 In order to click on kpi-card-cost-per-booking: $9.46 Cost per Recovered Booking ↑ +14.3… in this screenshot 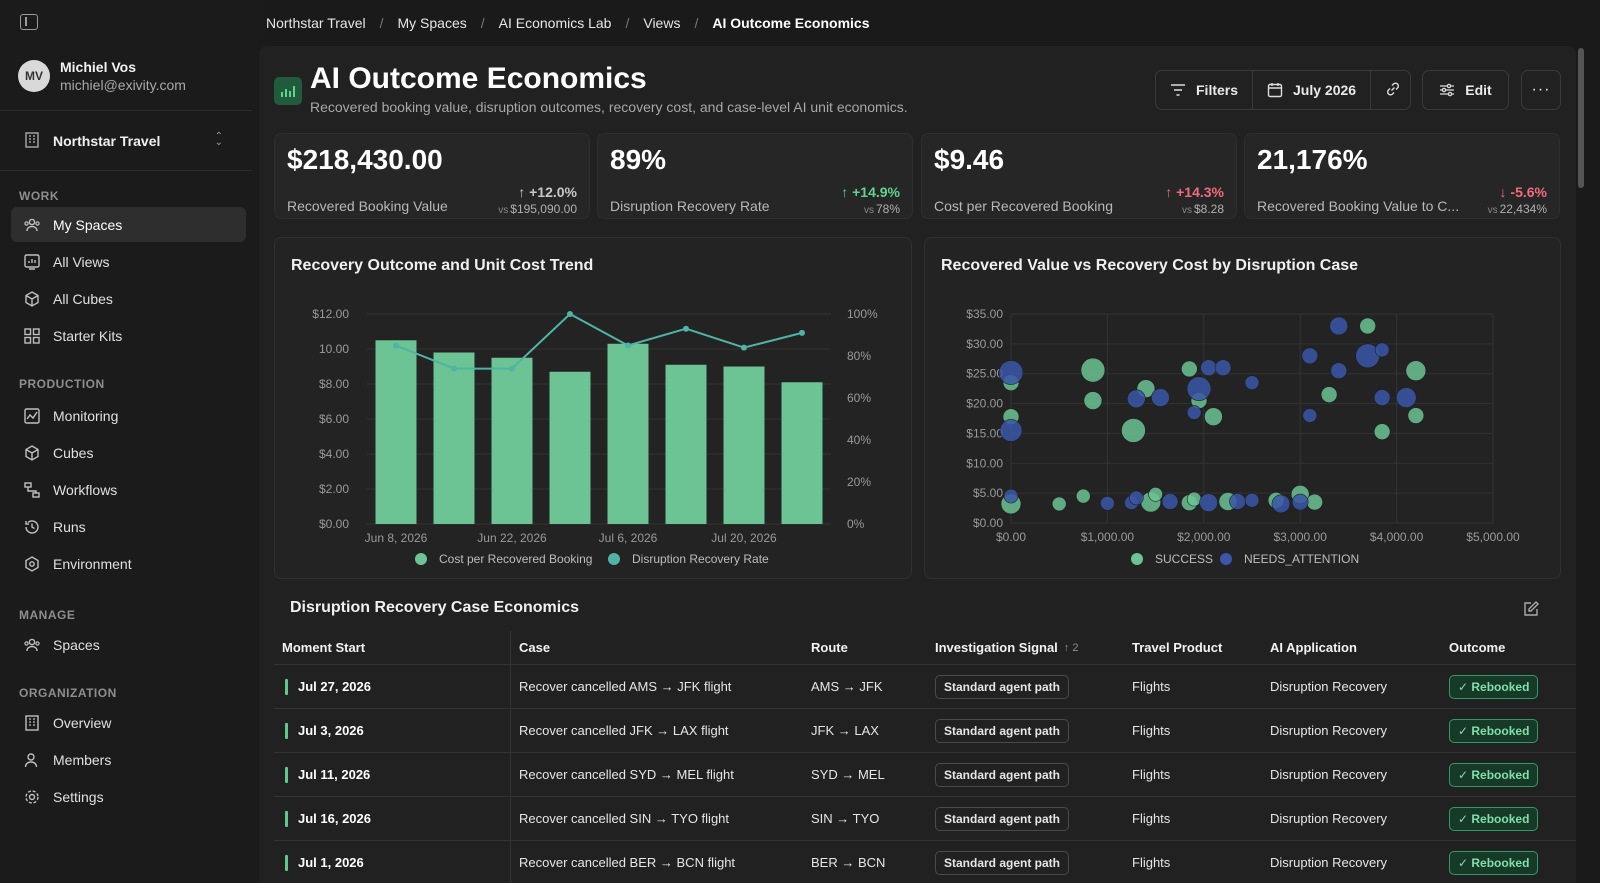, I will do `click(1079, 176)`.